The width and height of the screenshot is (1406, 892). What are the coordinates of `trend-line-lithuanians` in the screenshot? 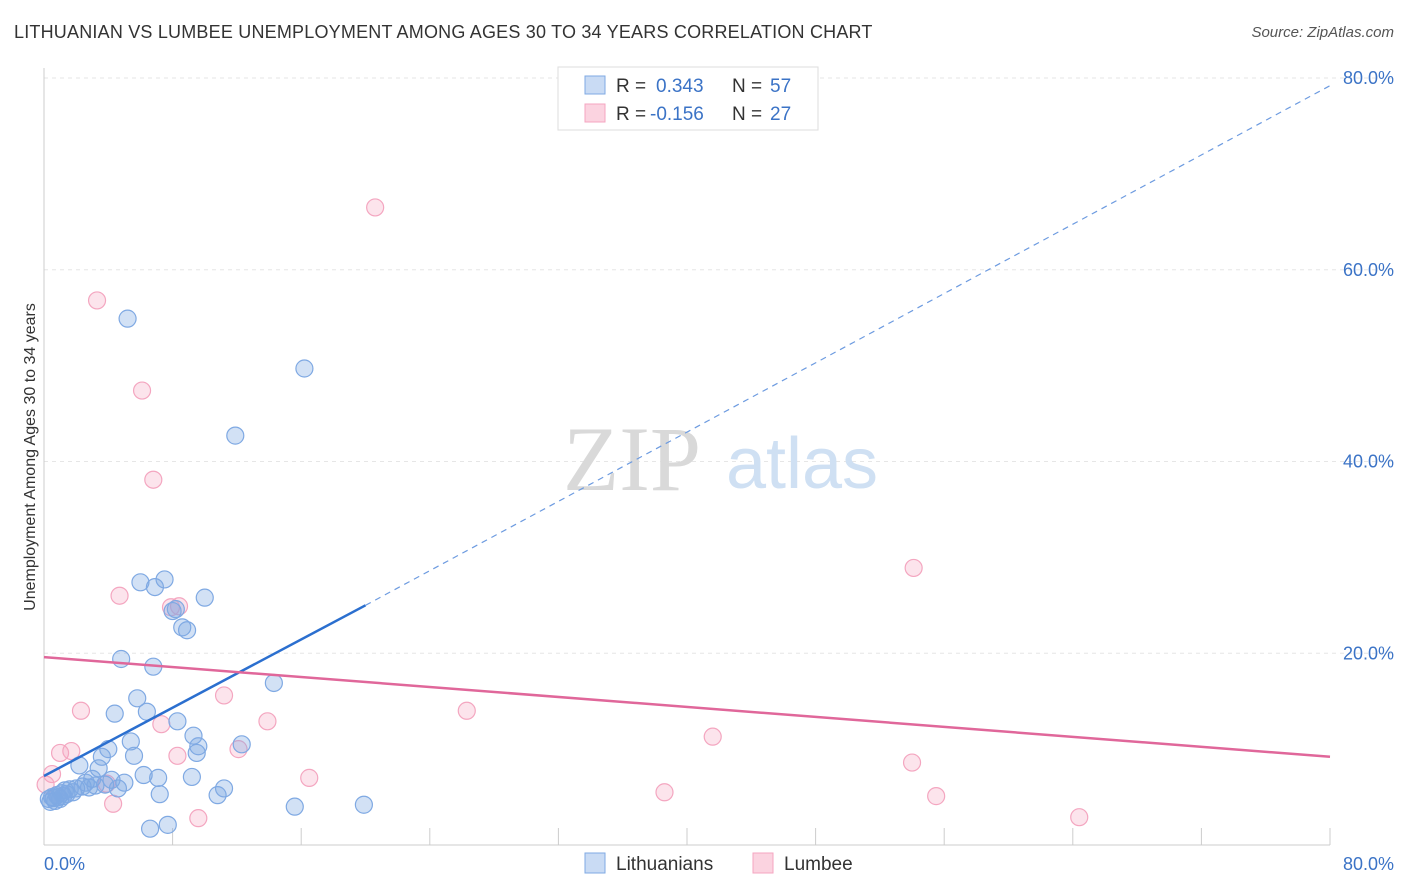 It's located at (205, 691).